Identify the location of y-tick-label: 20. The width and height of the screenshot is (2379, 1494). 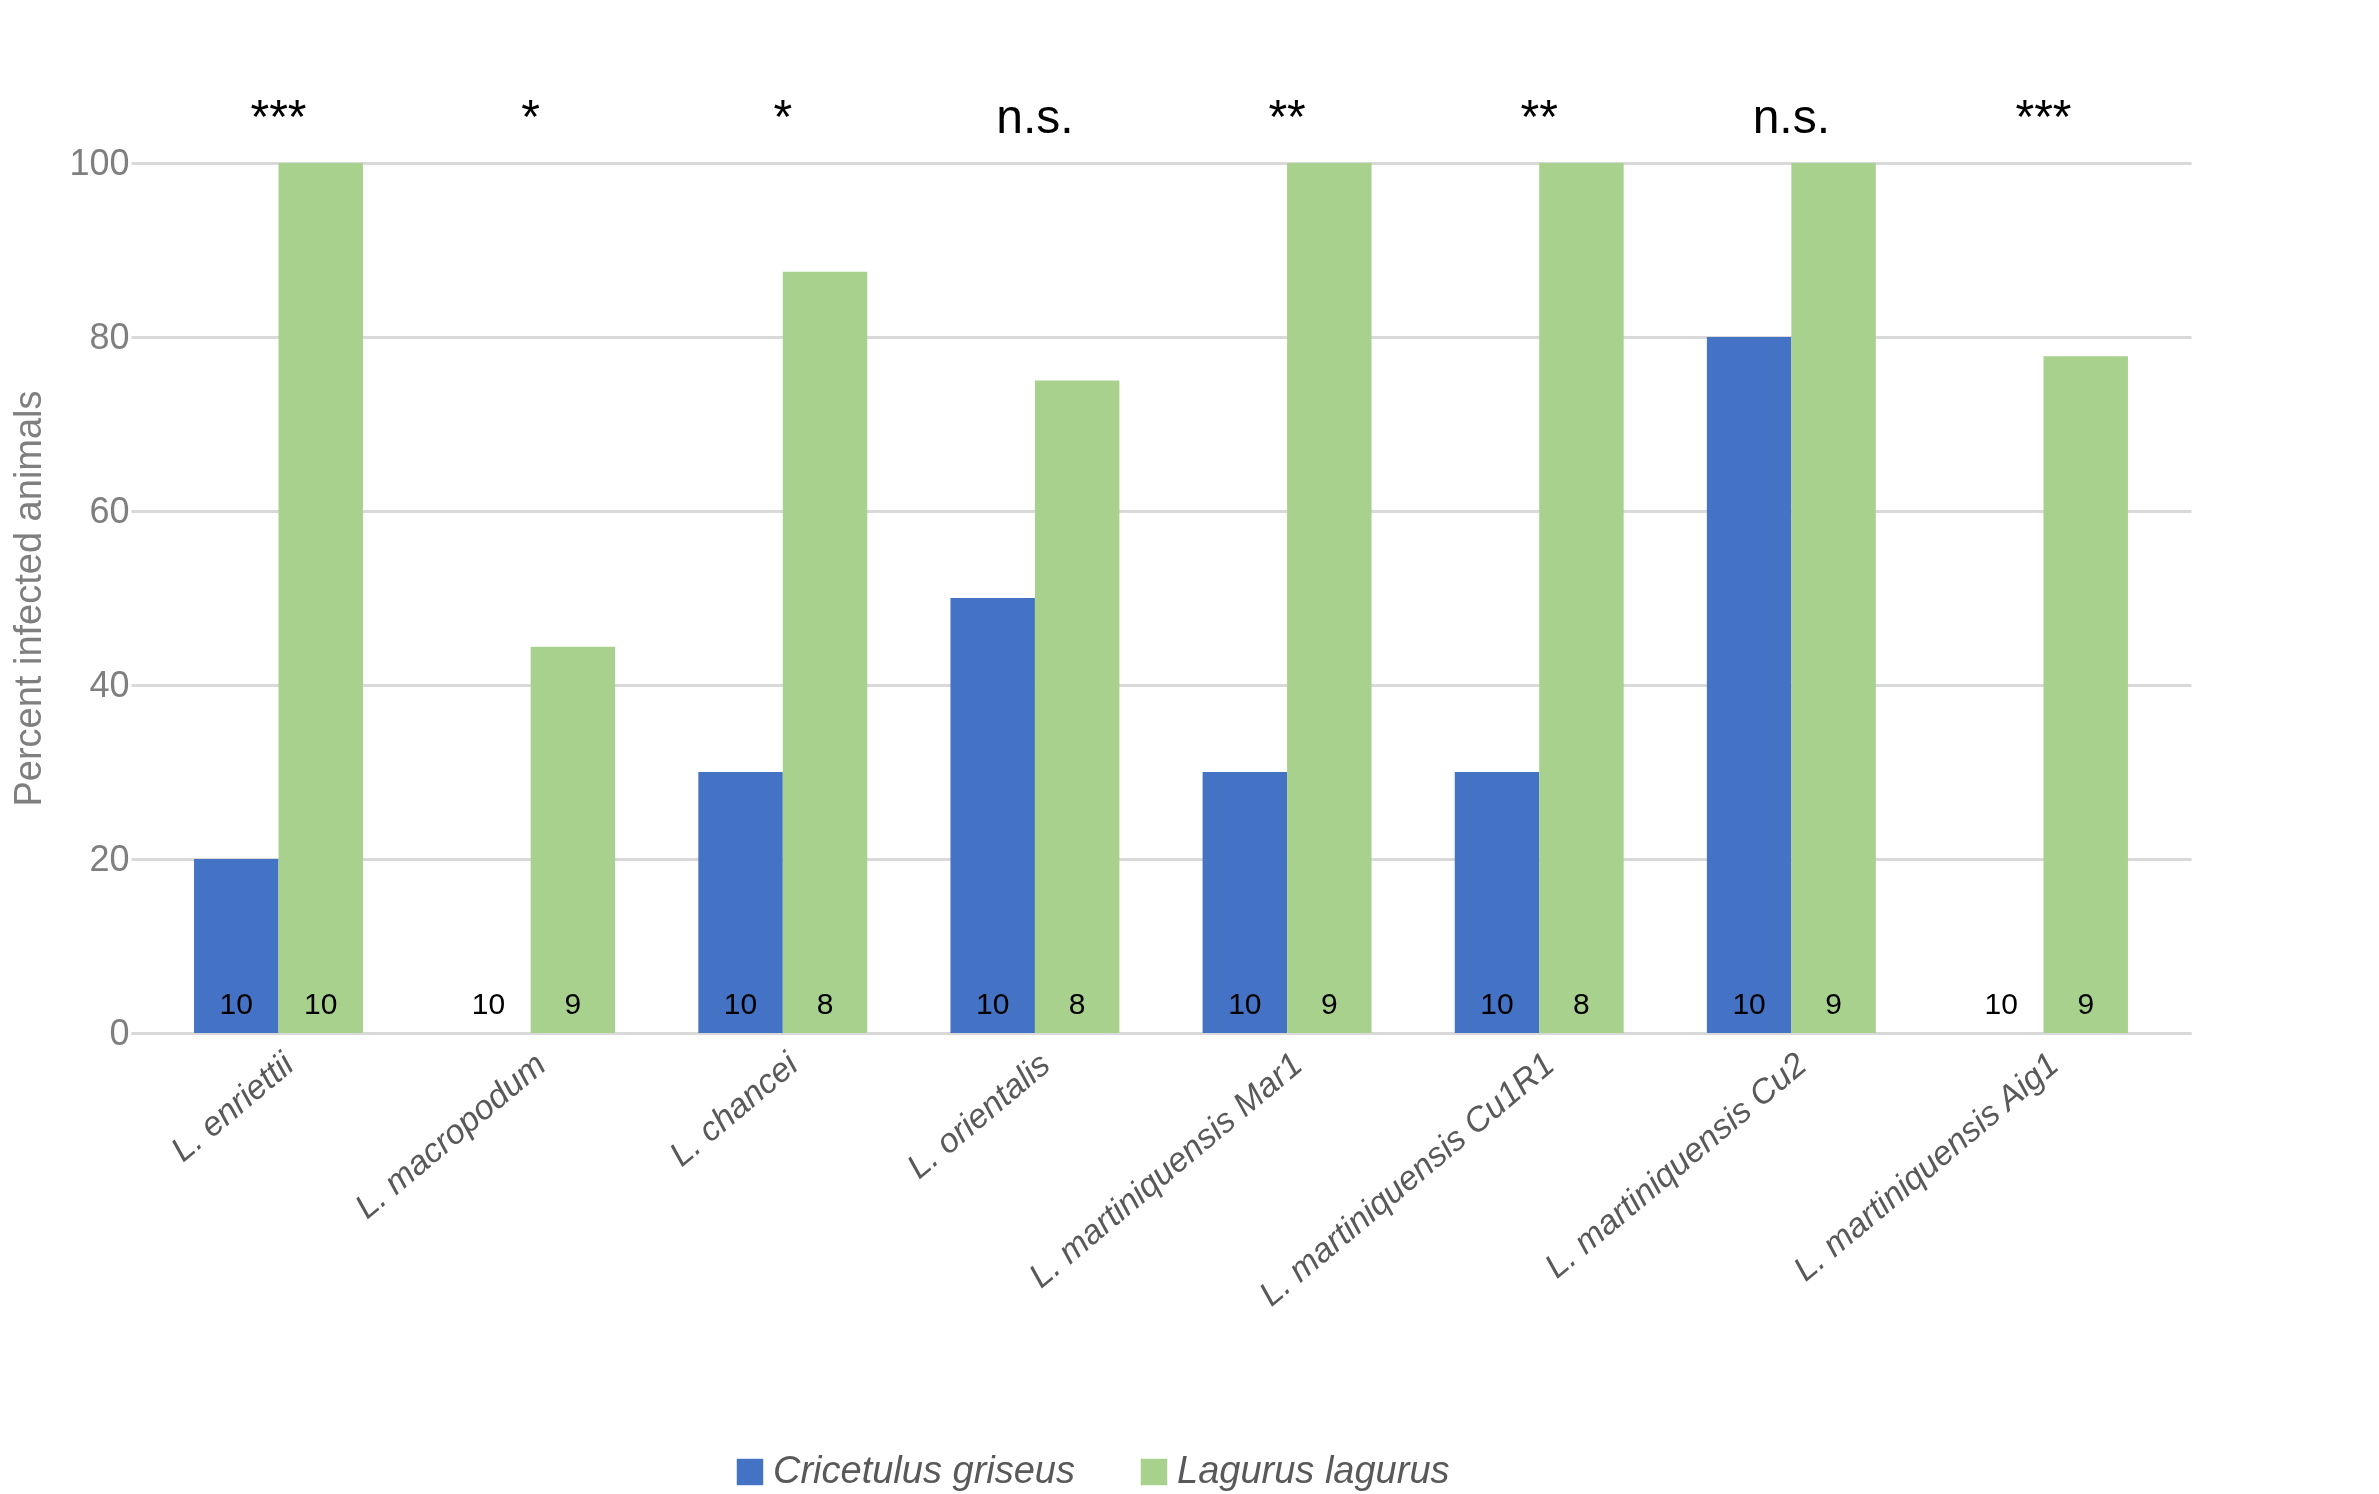
(109, 858).